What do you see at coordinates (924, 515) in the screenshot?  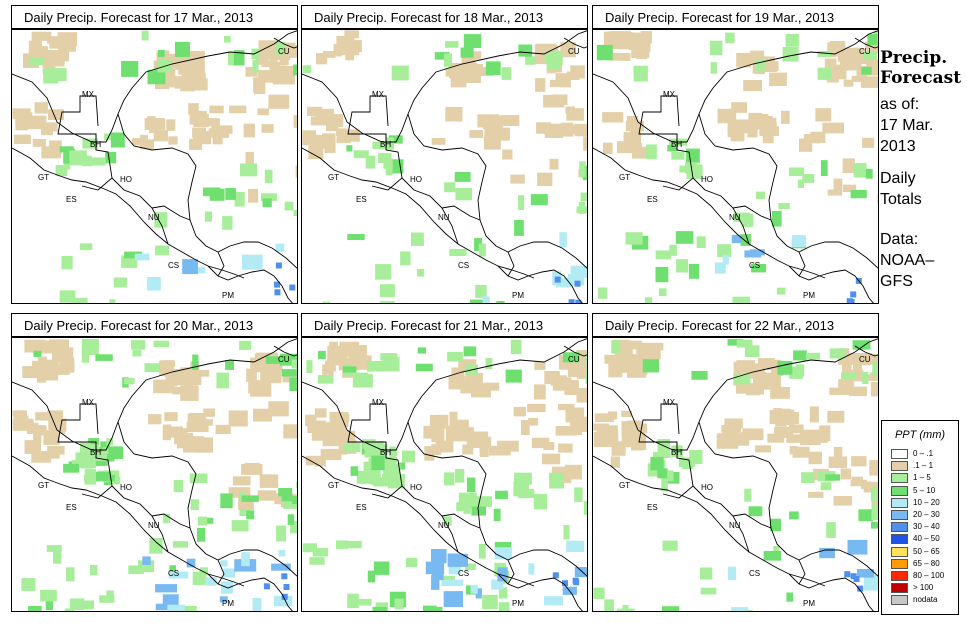 I see `legend-item: 20 – 30` at bounding box center [924, 515].